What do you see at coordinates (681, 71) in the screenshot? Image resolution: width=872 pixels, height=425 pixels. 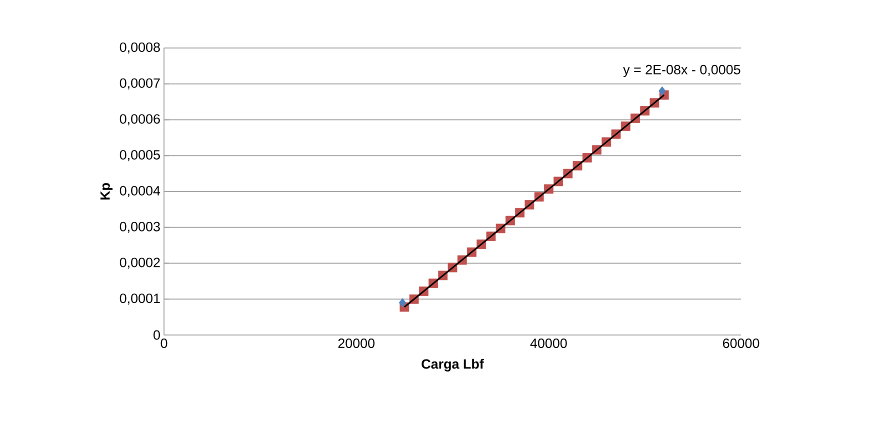 I see `annotation: y = 2E-08x - 0,0005` at bounding box center [681, 71].